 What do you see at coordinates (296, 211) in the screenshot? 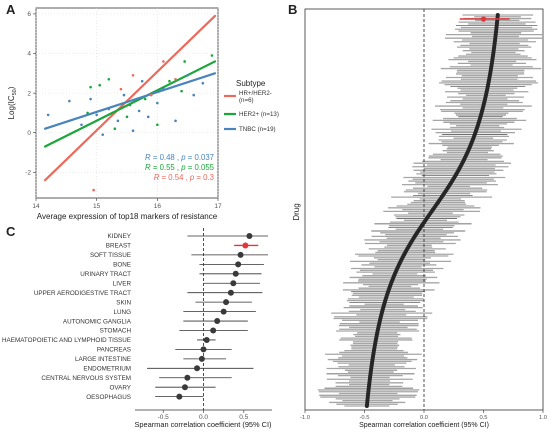
I see `panel-b-y-axis-label: Drug` at bounding box center [296, 211].